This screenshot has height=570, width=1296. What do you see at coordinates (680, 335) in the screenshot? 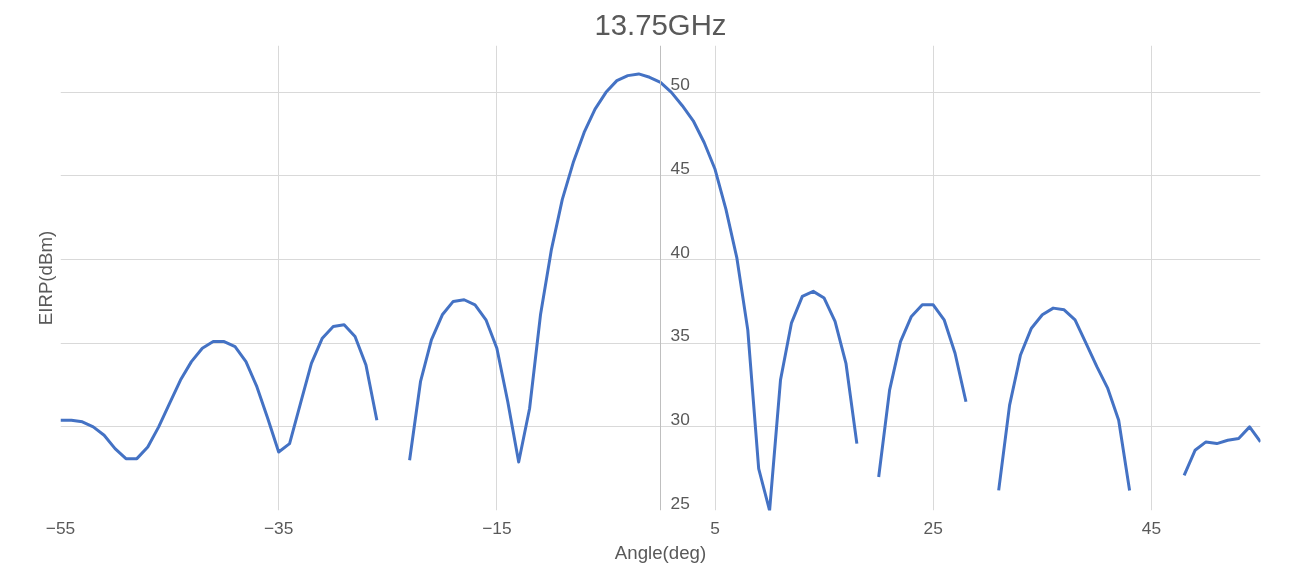
I see `y-tick-label: 35` at bounding box center [680, 335].